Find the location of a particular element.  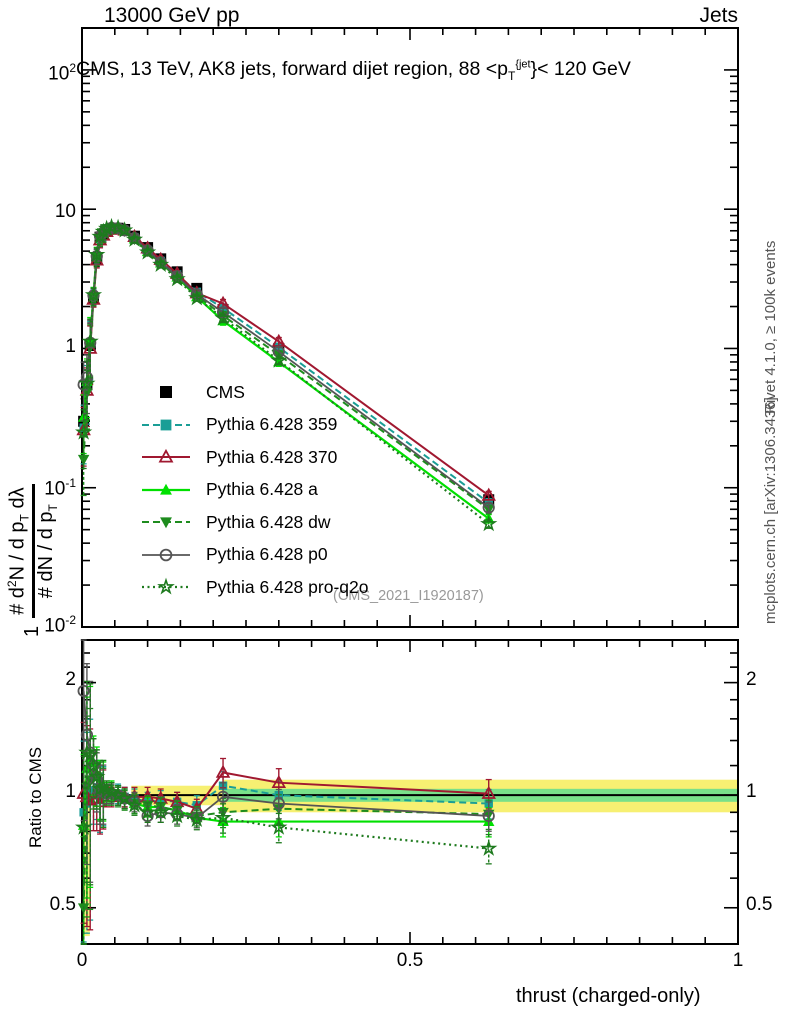

series-pythia-6-428-pro-q2o is located at coordinates (286, 812).